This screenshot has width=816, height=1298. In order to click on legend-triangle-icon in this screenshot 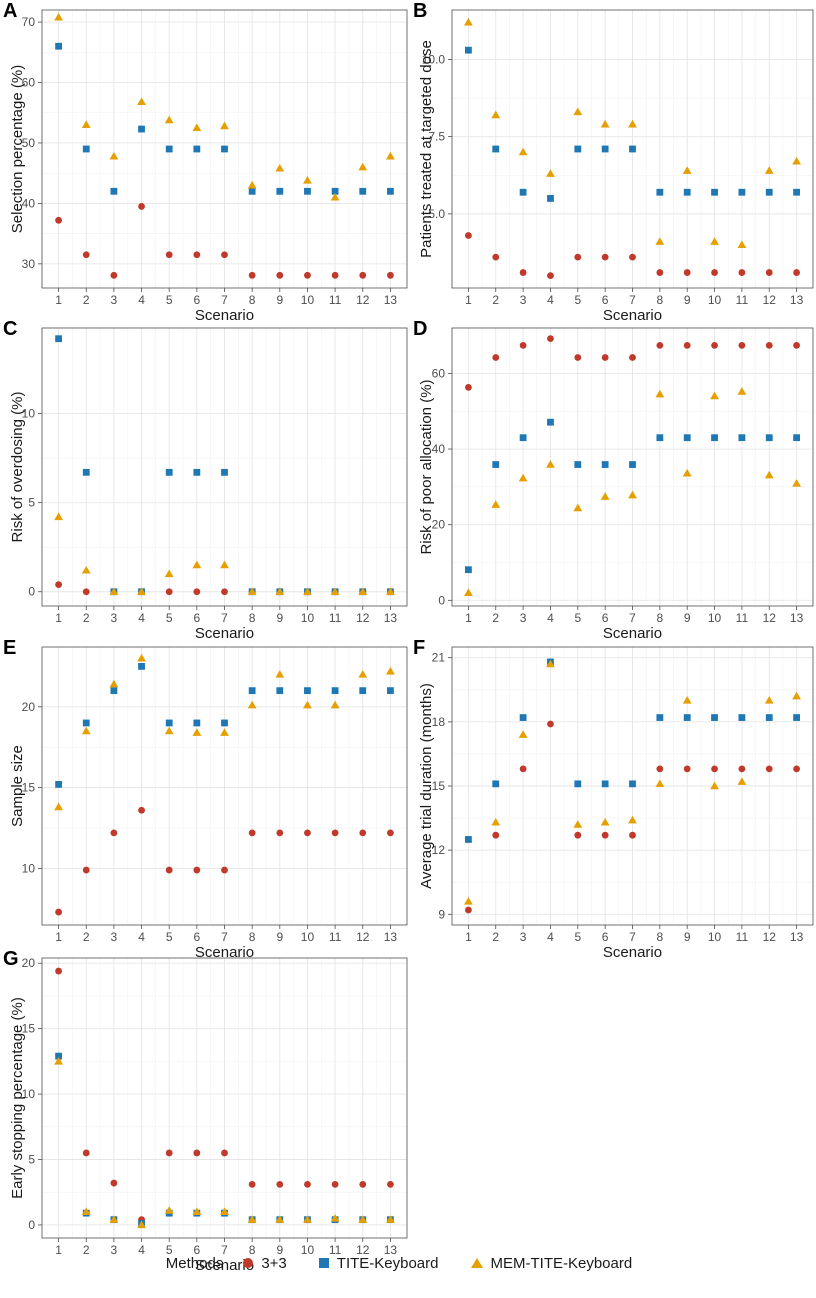, I will do `click(476, 1263)`.